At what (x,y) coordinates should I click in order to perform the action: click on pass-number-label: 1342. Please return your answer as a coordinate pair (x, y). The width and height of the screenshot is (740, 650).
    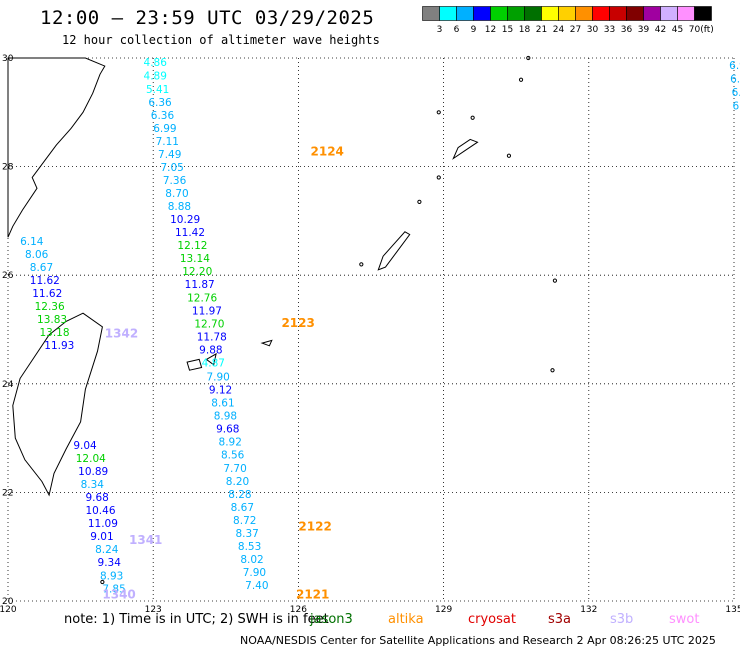
    Looking at the image, I should click on (121, 334).